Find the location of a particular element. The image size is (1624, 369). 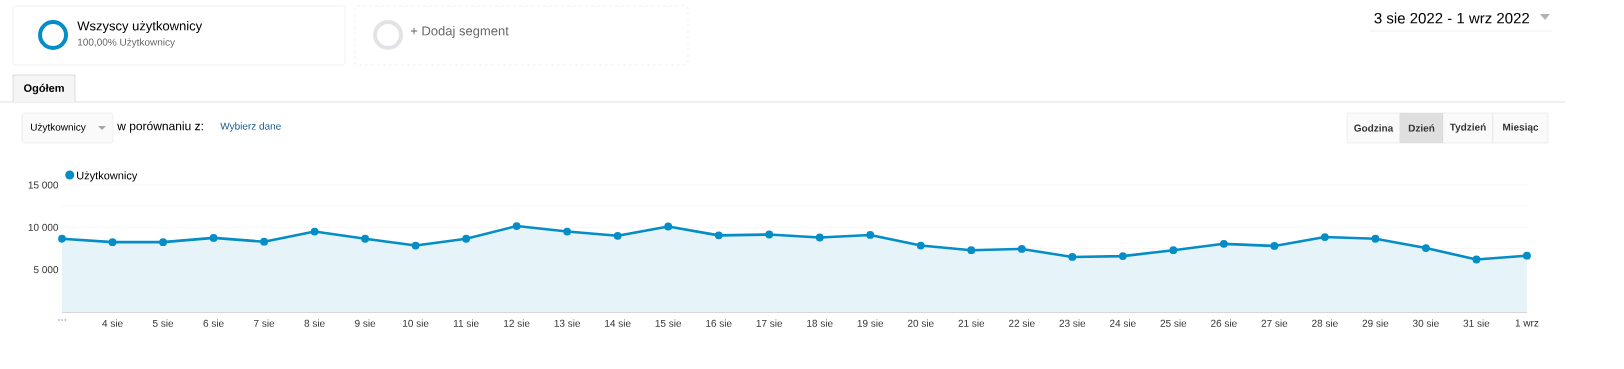

text: Użytkownicy is located at coordinates (58, 128).